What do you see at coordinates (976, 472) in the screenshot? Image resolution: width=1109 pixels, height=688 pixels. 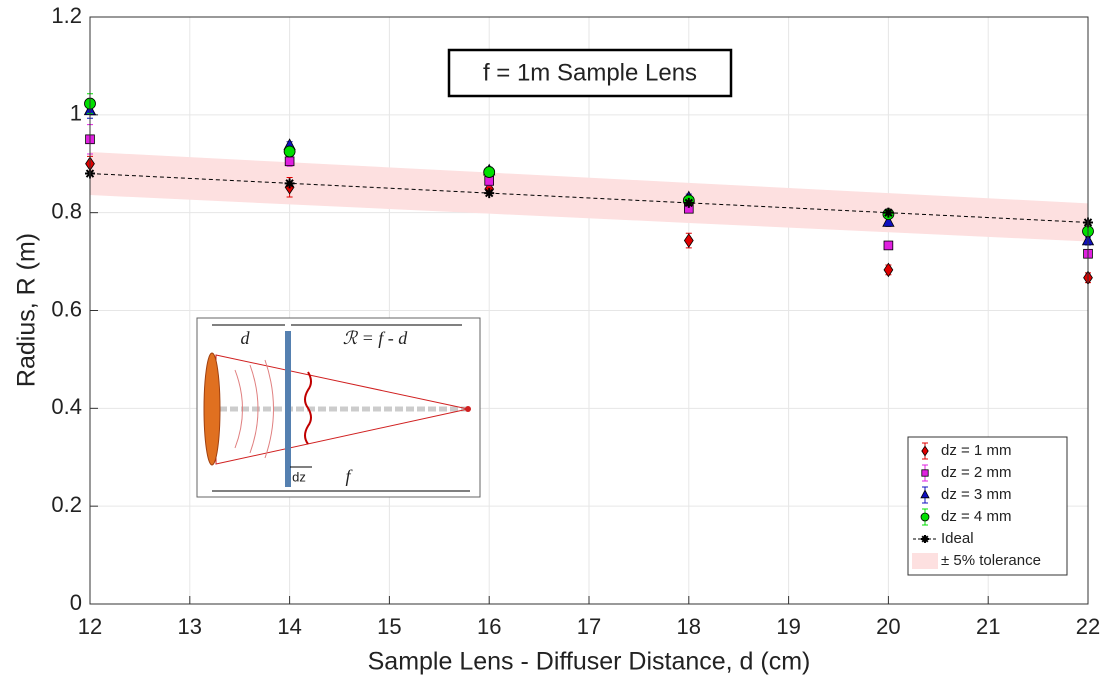 I see `legend-label: dz = 2 mm` at bounding box center [976, 472].